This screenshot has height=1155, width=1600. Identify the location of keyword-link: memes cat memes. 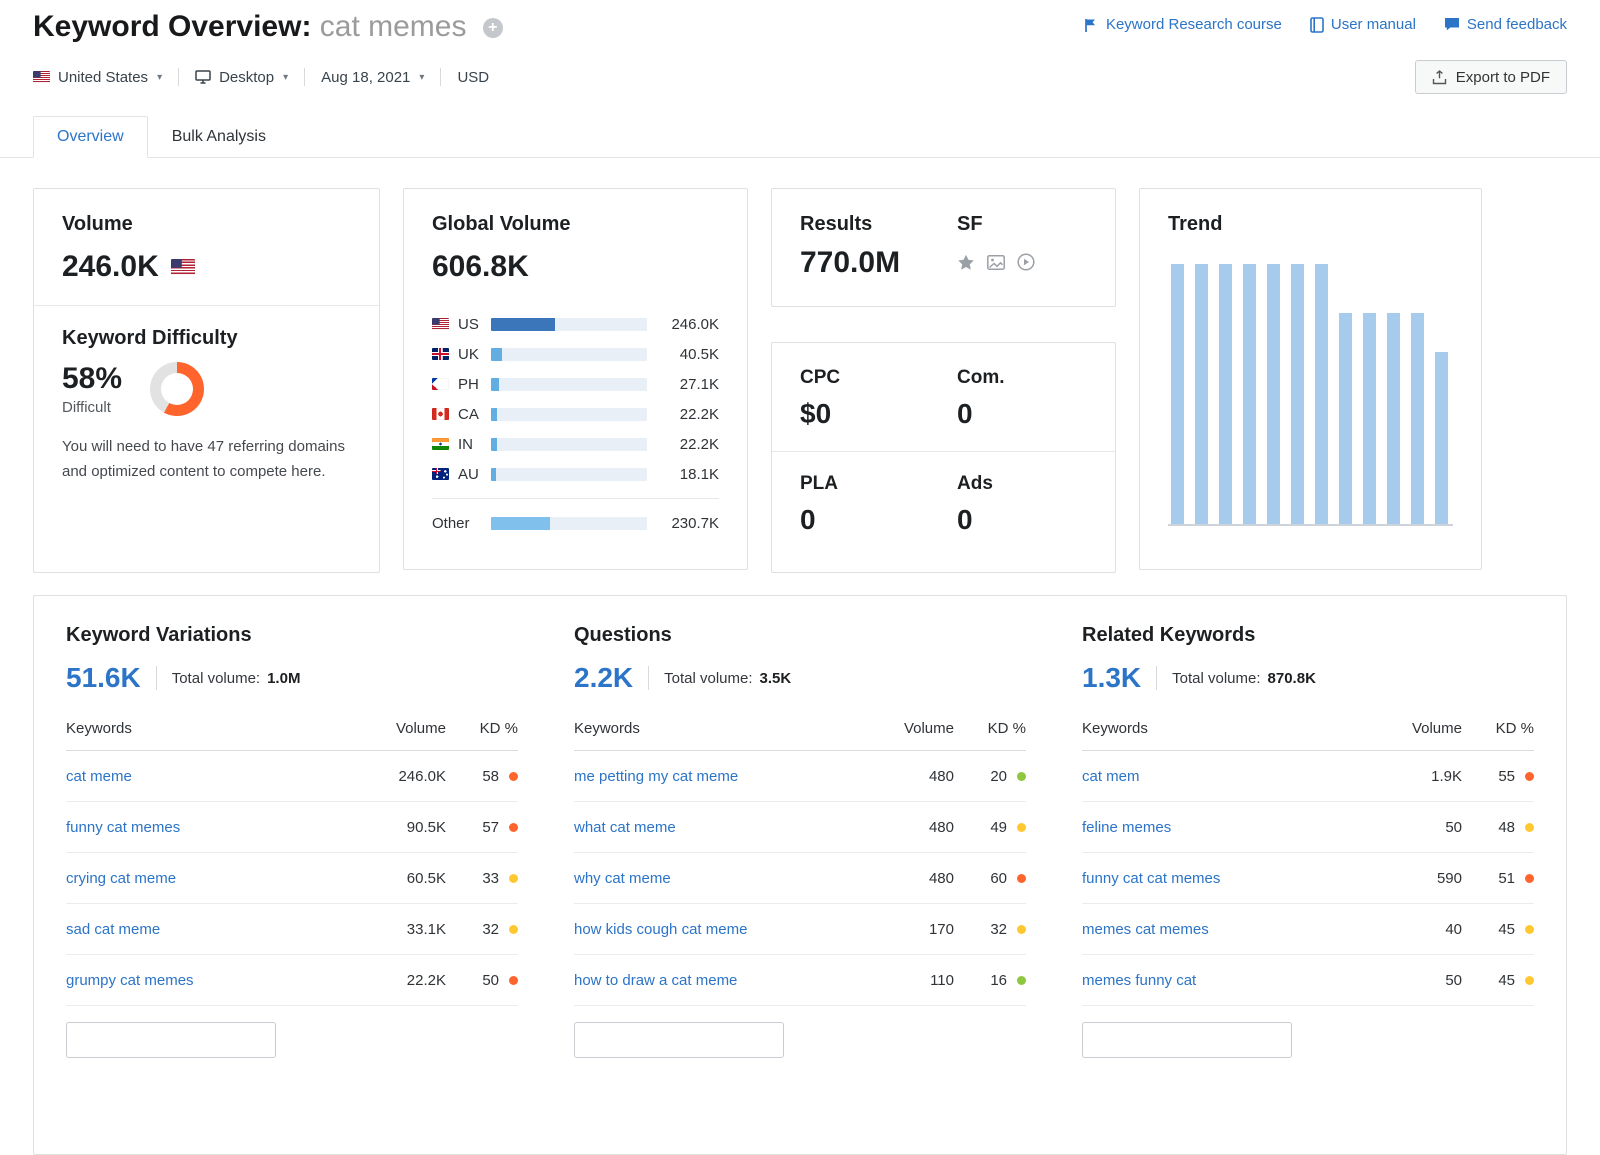
(1145, 929).